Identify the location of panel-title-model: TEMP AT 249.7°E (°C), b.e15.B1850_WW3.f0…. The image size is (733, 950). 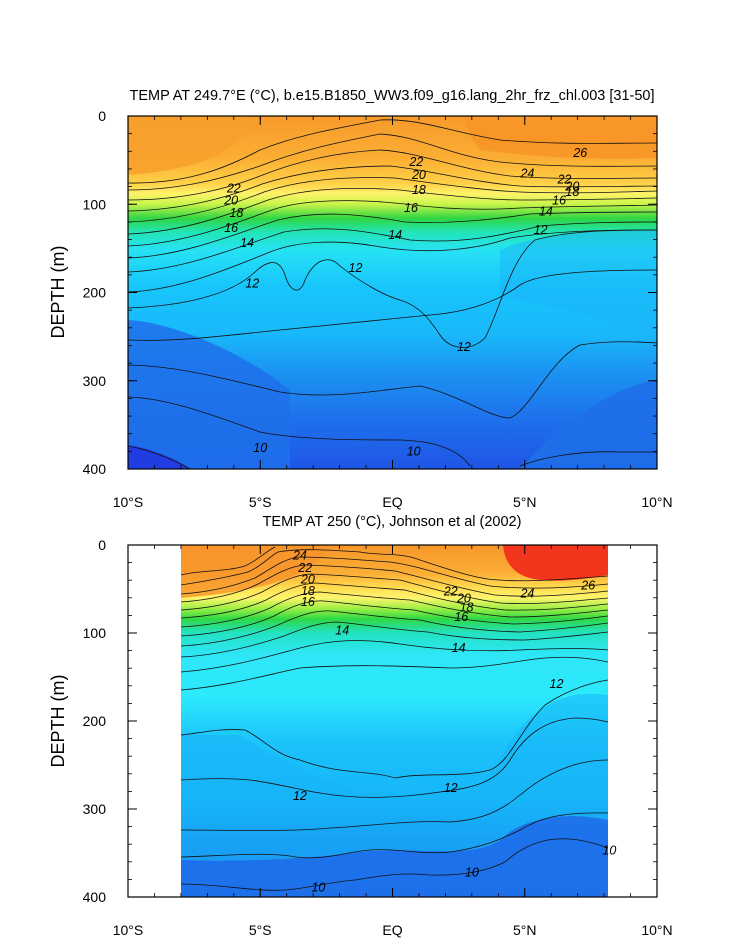
(391, 96).